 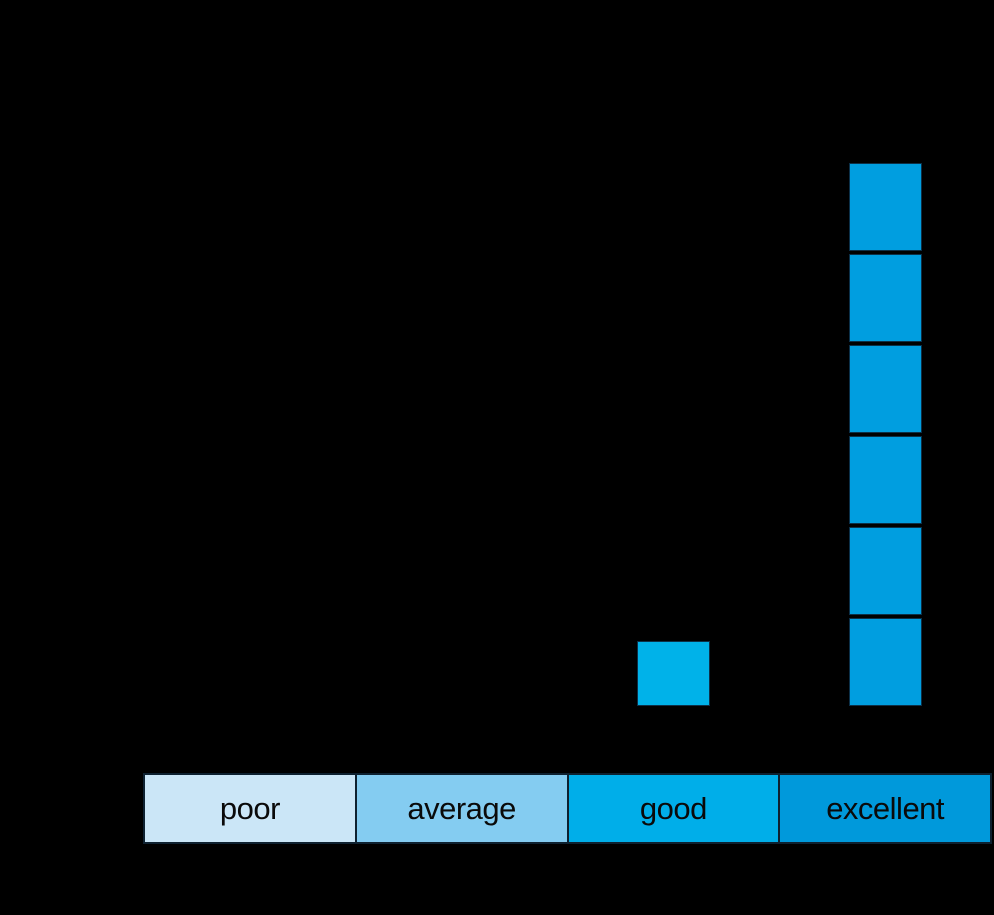 I want to click on category-label: average, so click(x=461, y=808).